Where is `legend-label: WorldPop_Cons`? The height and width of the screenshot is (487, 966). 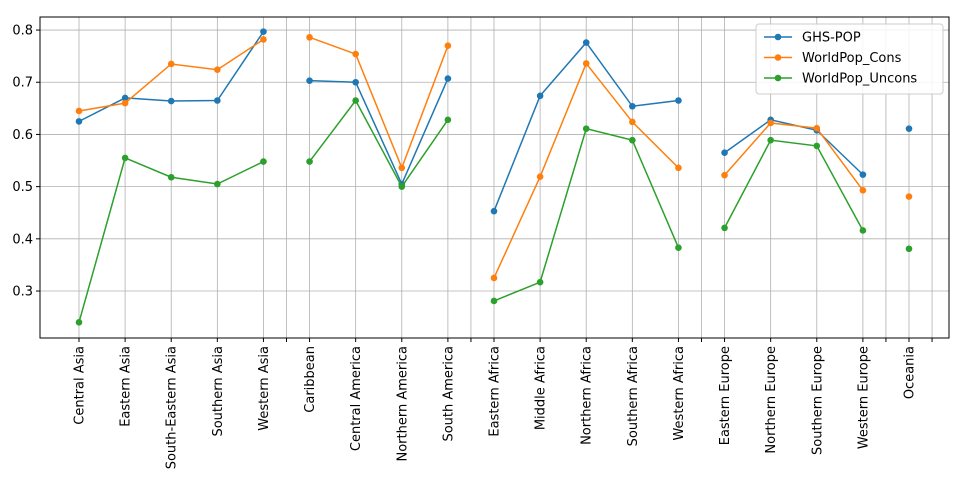
legend-label: WorldPop_Cons is located at coordinates (852, 58).